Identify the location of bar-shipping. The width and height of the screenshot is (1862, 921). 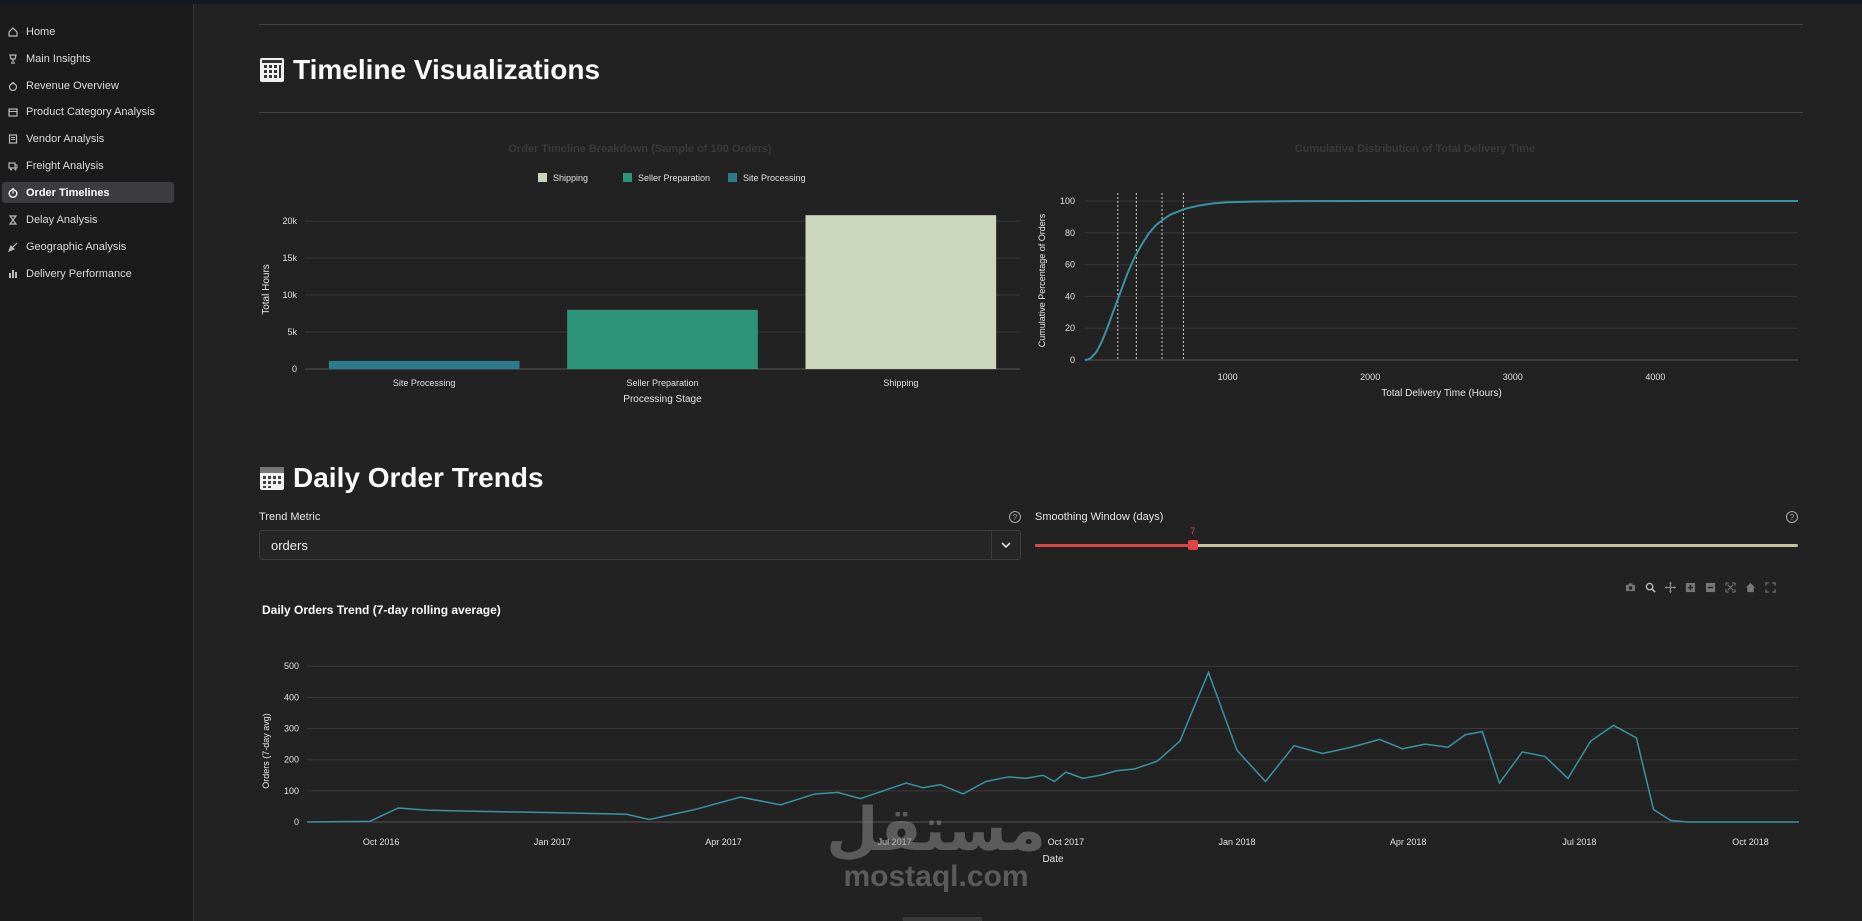
(901, 292).